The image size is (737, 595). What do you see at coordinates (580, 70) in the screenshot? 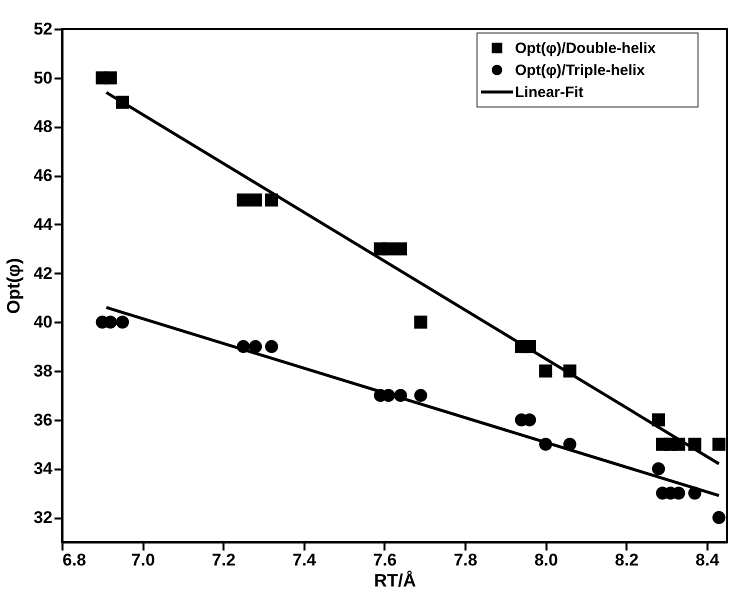
I see `legend-label: Opt(φ)/Triple-helix` at bounding box center [580, 70].